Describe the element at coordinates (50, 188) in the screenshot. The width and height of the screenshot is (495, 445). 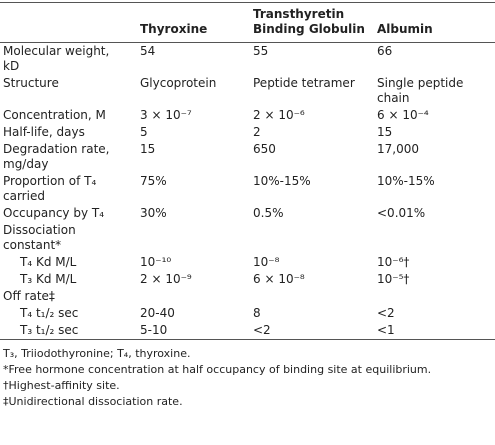
I see `row-label: Proportion of T₄ carried` at that location.